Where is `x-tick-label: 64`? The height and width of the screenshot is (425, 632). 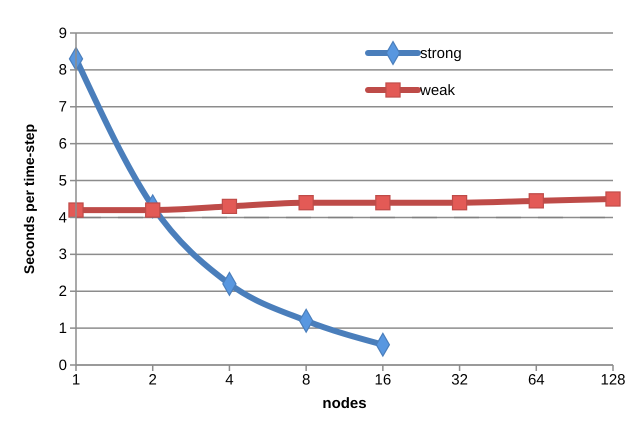
x-tick-label: 64 is located at coordinates (536, 380).